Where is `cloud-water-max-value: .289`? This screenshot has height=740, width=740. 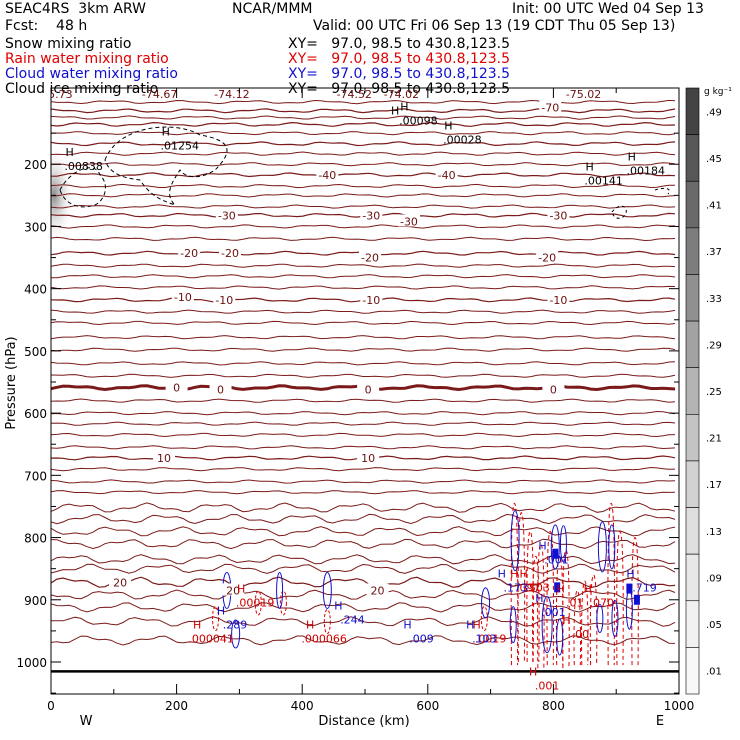
cloud-water-max-value: .289 is located at coordinates (235, 625).